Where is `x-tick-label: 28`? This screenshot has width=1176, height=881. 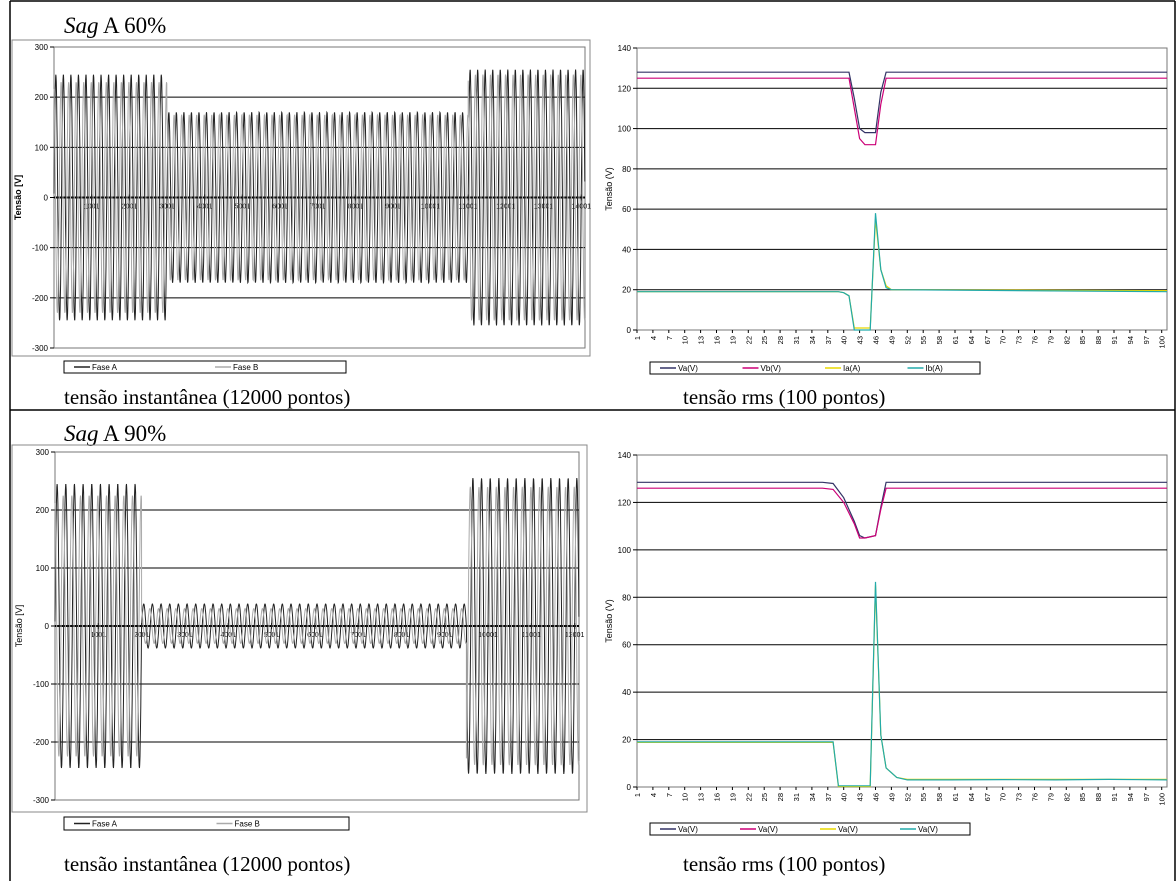 x-tick-label: 28 is located at coordinates (780, 797).